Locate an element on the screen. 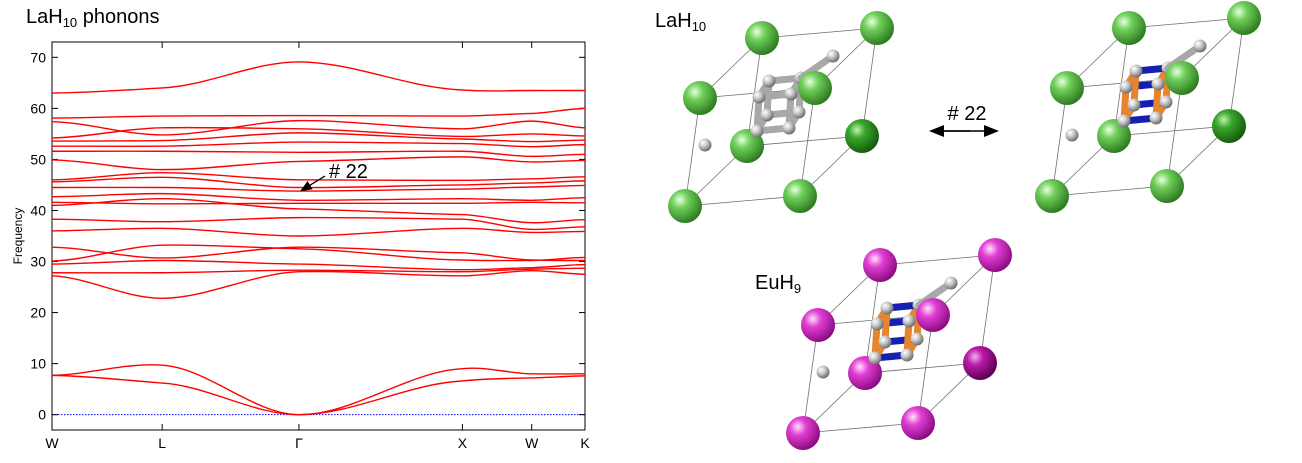 The height and width of the screenshot is (463, 1302). y-tick-label: 60 is located at coordinates (38, 108).